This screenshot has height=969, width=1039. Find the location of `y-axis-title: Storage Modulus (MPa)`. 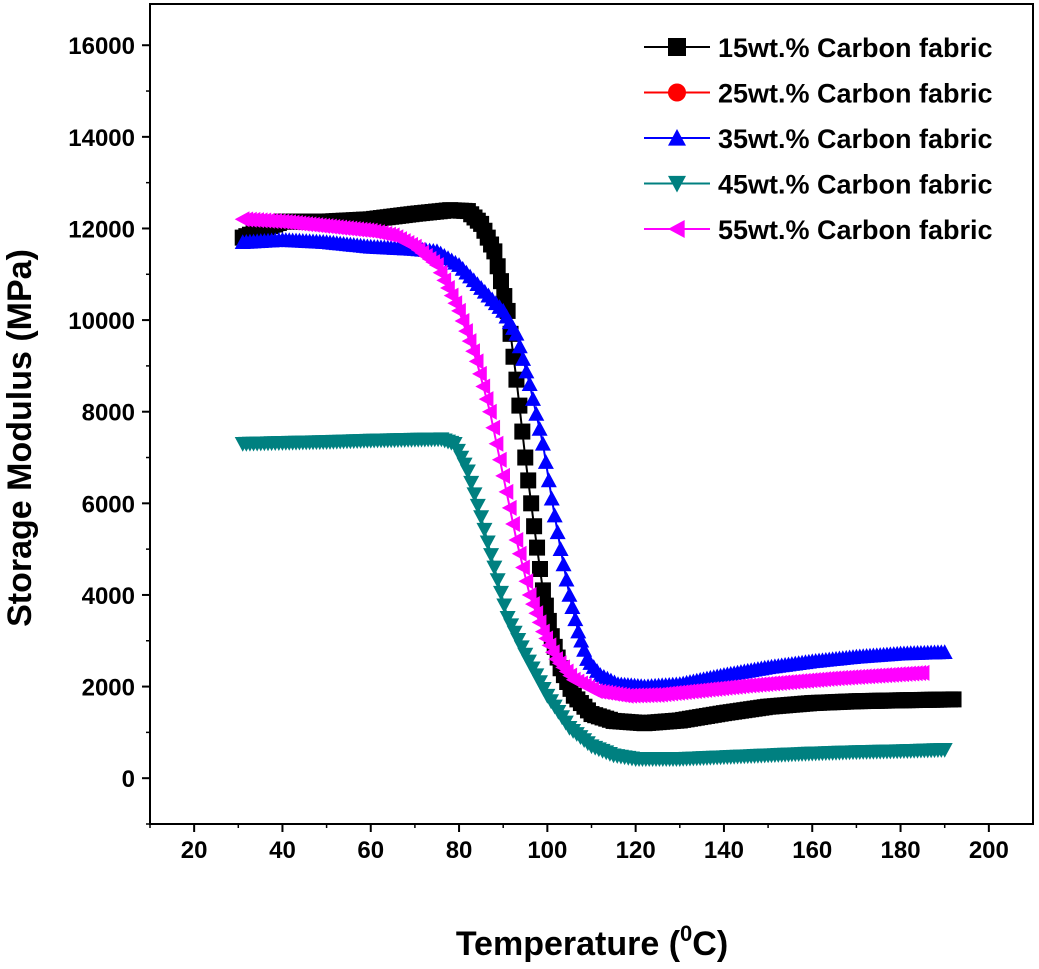

y-axis-title: Storage Modulus (MPa) is located at coordinates (20, 438).